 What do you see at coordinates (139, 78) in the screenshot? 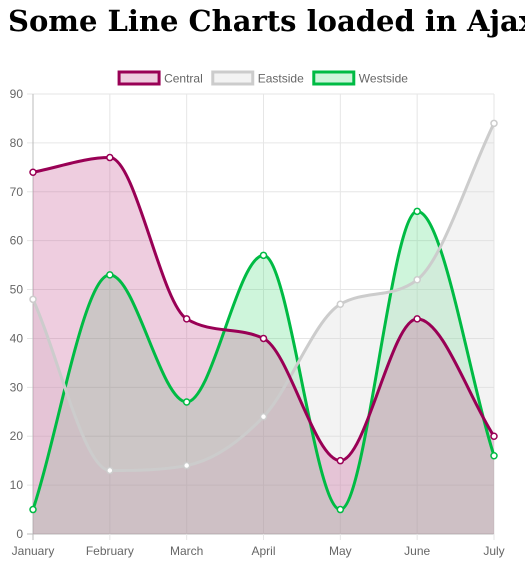
I see `legend-swatch-central` at bounding box center [139, 78].